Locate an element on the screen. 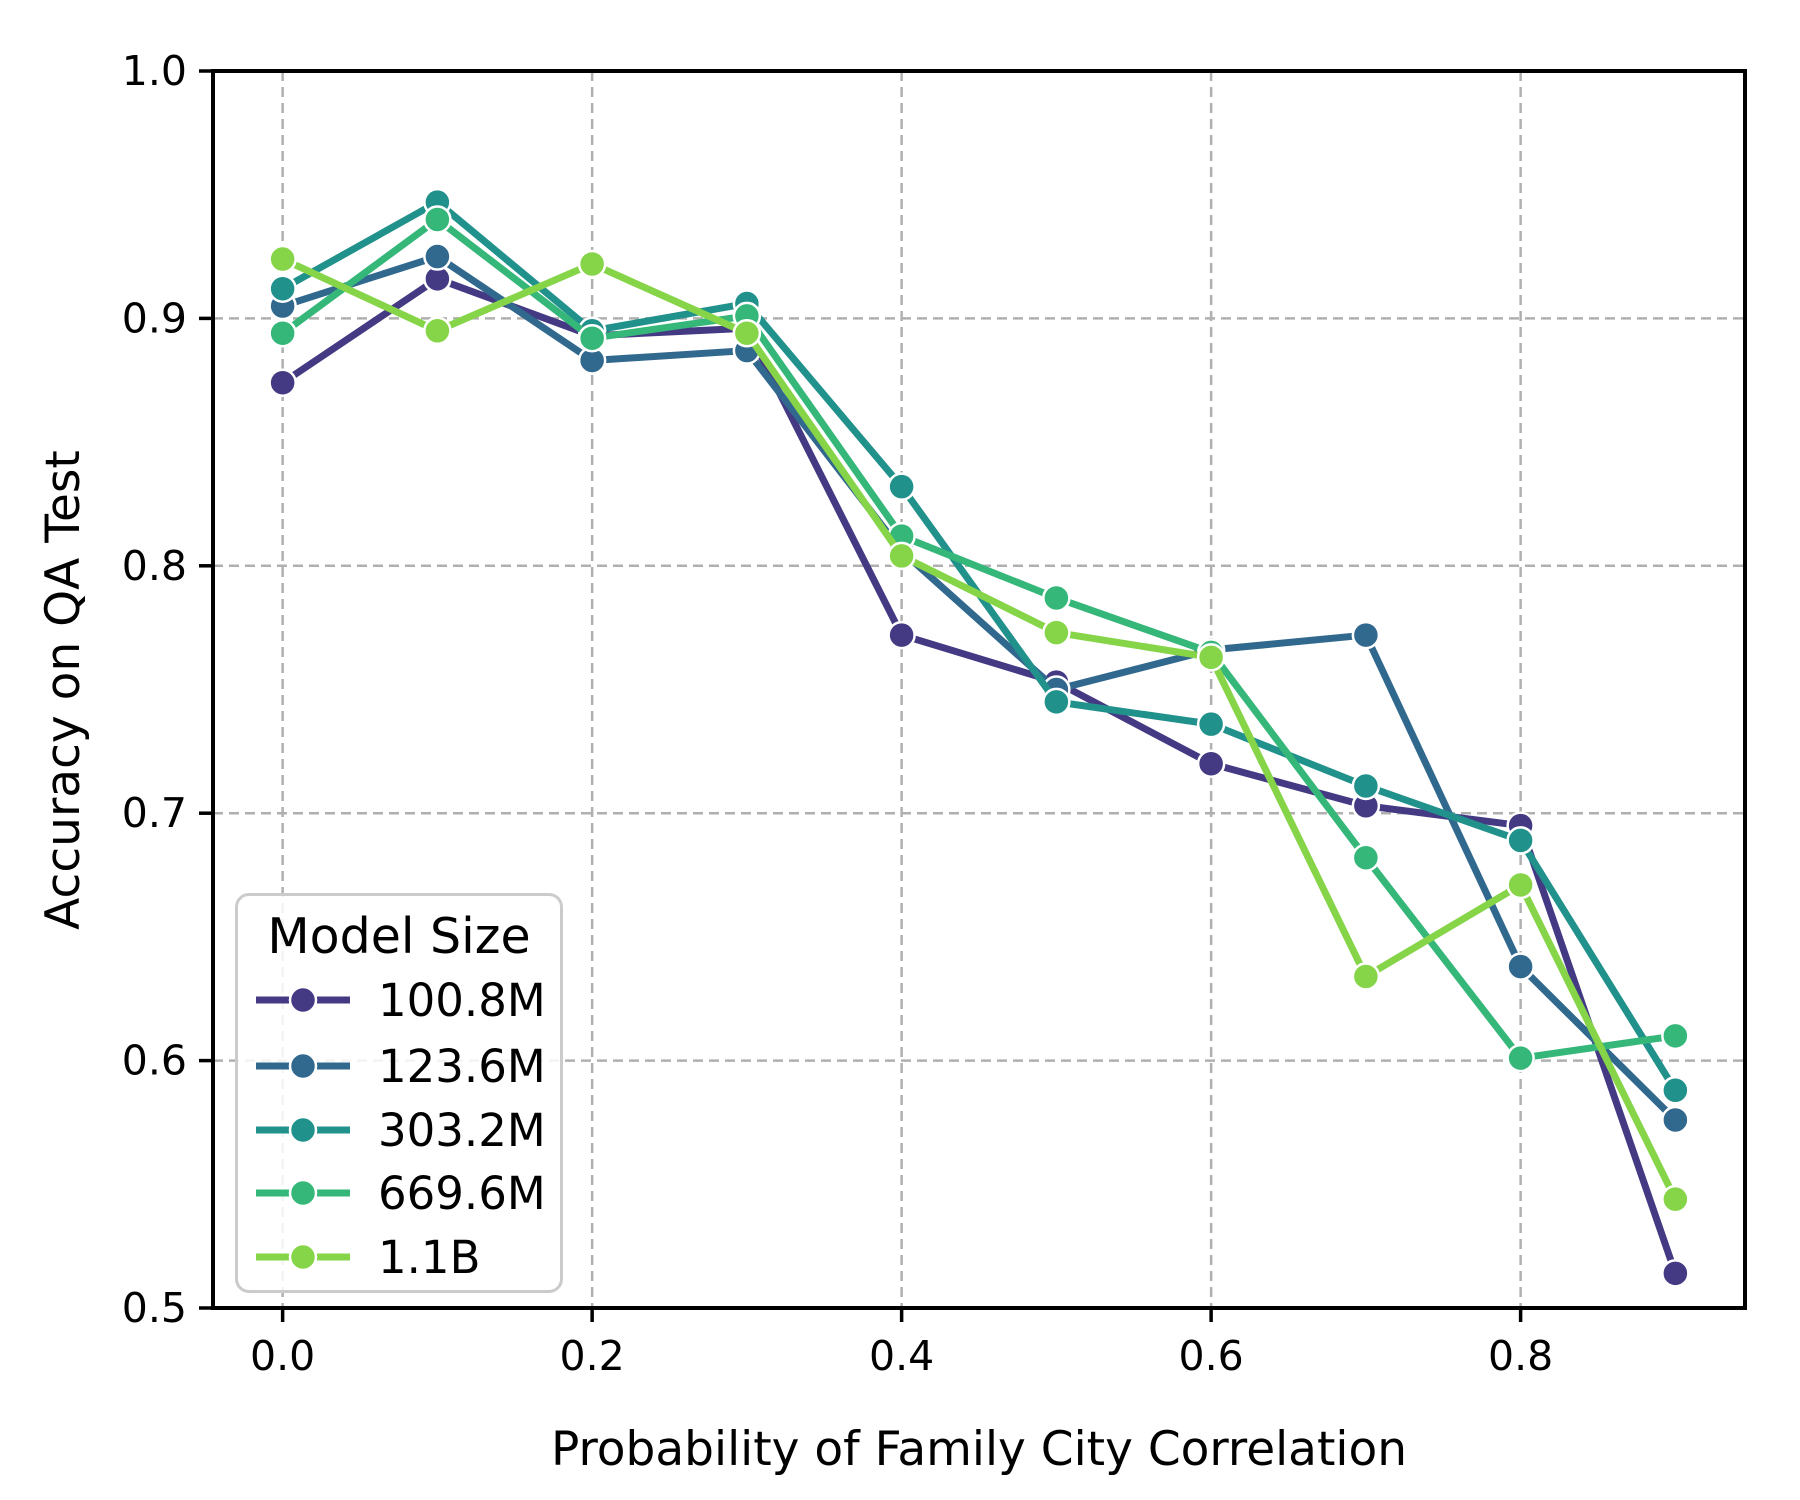 This screenshot has height=1500, width=1800. legend-item-123.6M: 123.6M is located at coordinates (400, 1066).